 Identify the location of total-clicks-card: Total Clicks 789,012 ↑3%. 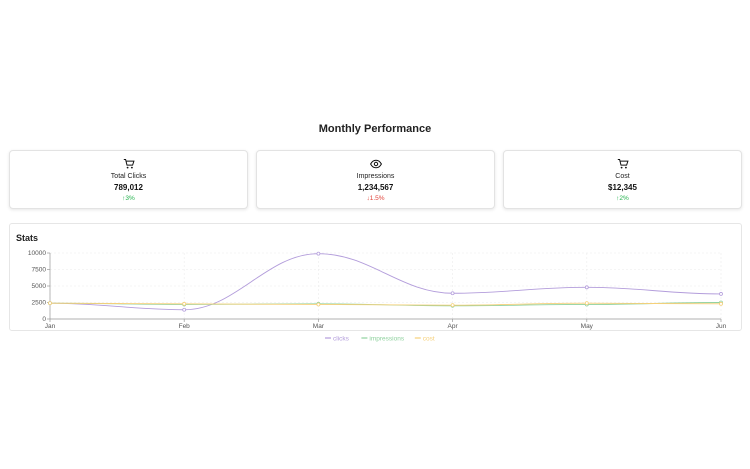
(128, 179).